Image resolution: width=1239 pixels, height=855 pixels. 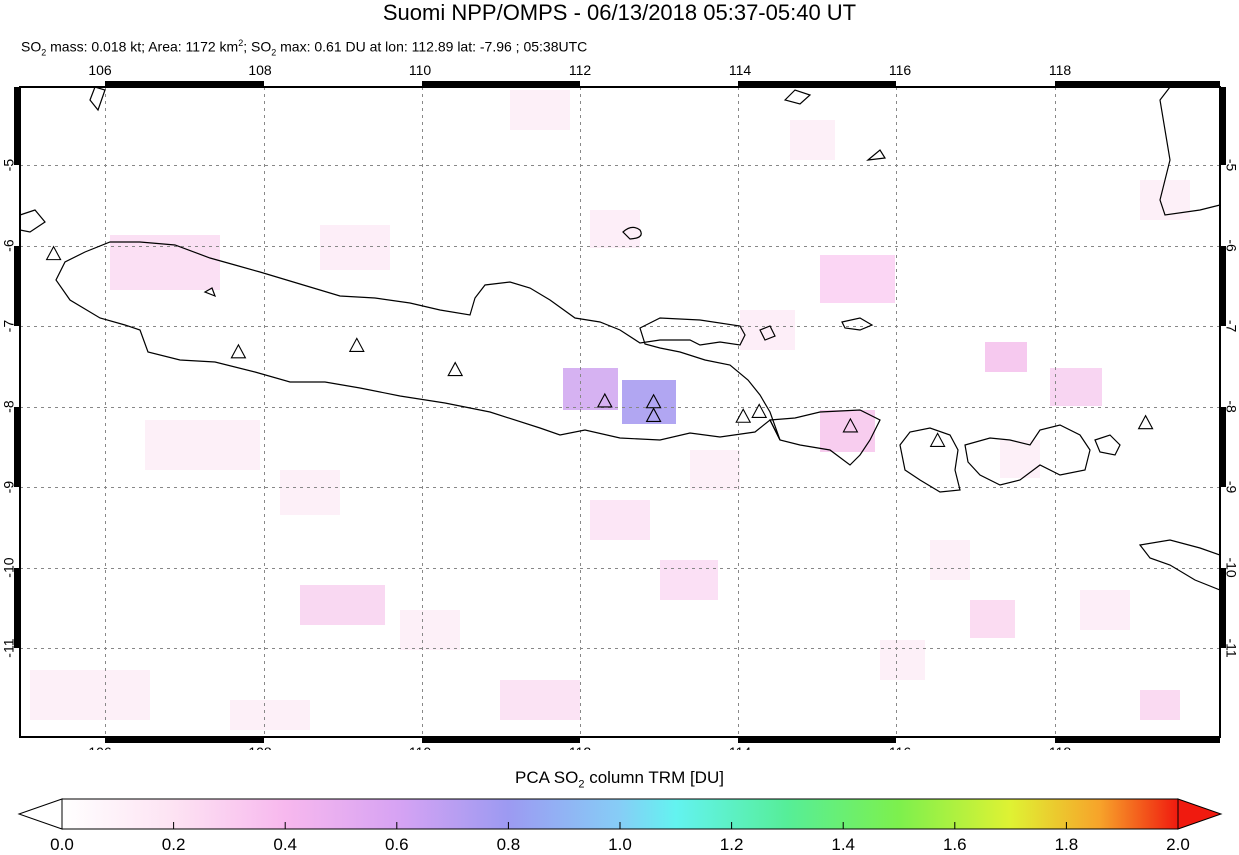 I want to click on lat-tick-left--6: -6, so click(x=9, y=245).